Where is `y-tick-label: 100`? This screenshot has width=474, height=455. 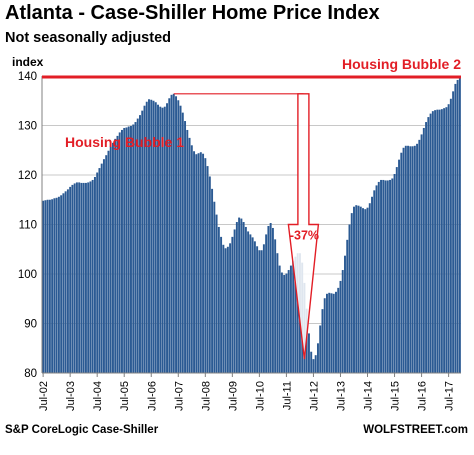 y-tick-label: 100 is located at coordinates (27, 275).